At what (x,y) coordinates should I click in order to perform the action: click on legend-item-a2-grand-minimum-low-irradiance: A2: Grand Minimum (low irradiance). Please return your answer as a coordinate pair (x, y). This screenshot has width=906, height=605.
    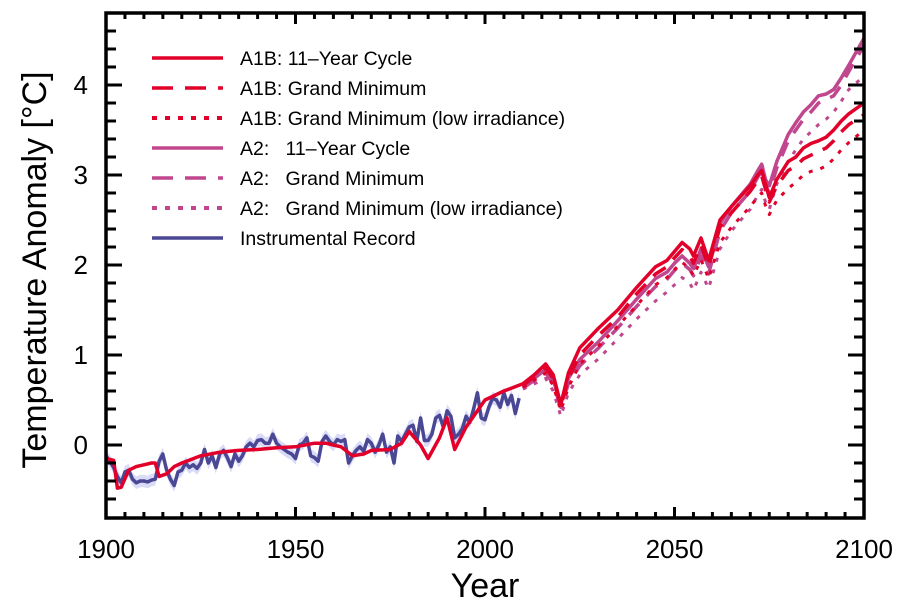
    Looking at the image, I should click on (357, 209).